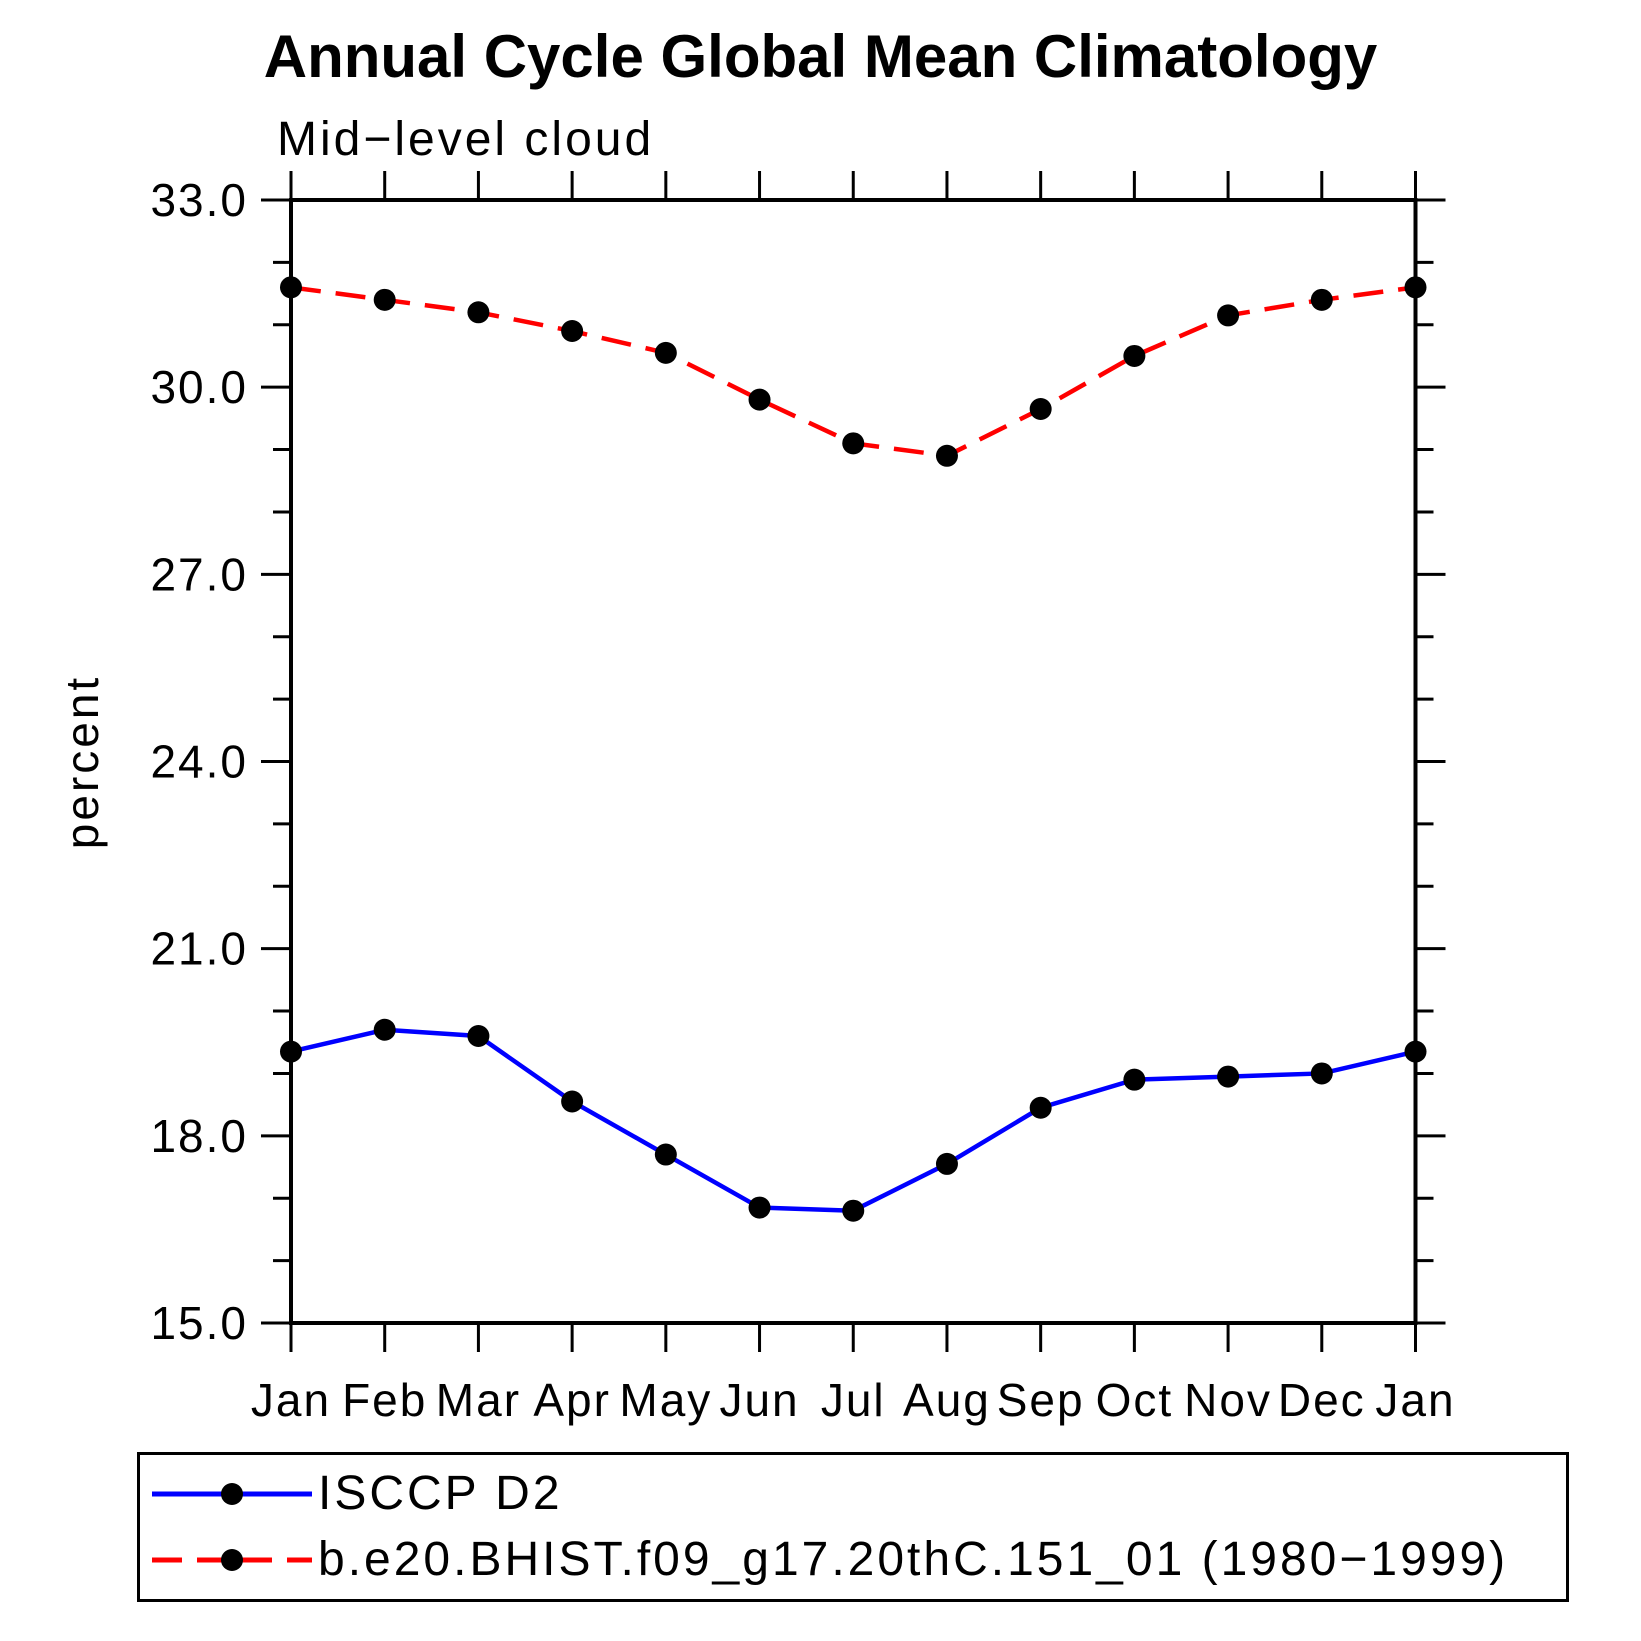  What do you see at coordinates (665, 1400) in the screenshot?
I see `x-tick-label: May` at bounding box center [665, 1400].